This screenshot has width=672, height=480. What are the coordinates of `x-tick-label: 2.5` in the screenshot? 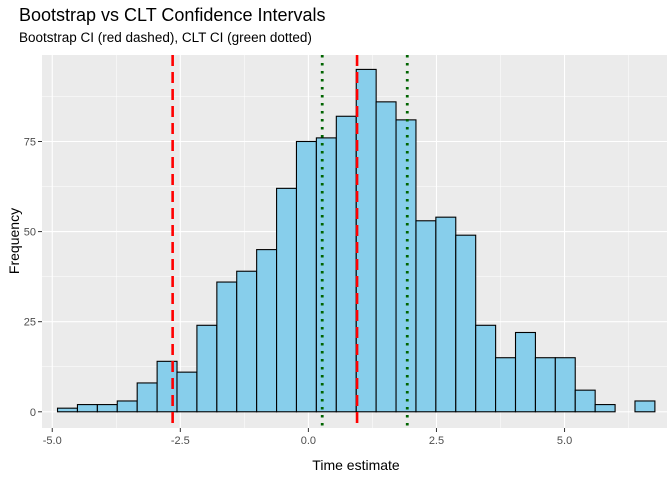 It's located at (436, 441).